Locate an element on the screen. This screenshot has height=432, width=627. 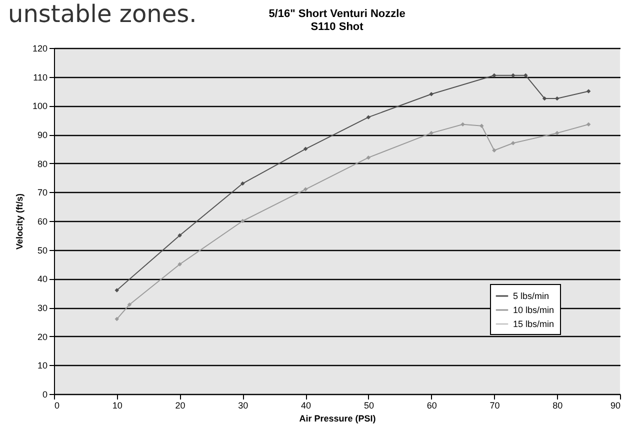
text: unstable zones. is located at coordinates (102, 14).